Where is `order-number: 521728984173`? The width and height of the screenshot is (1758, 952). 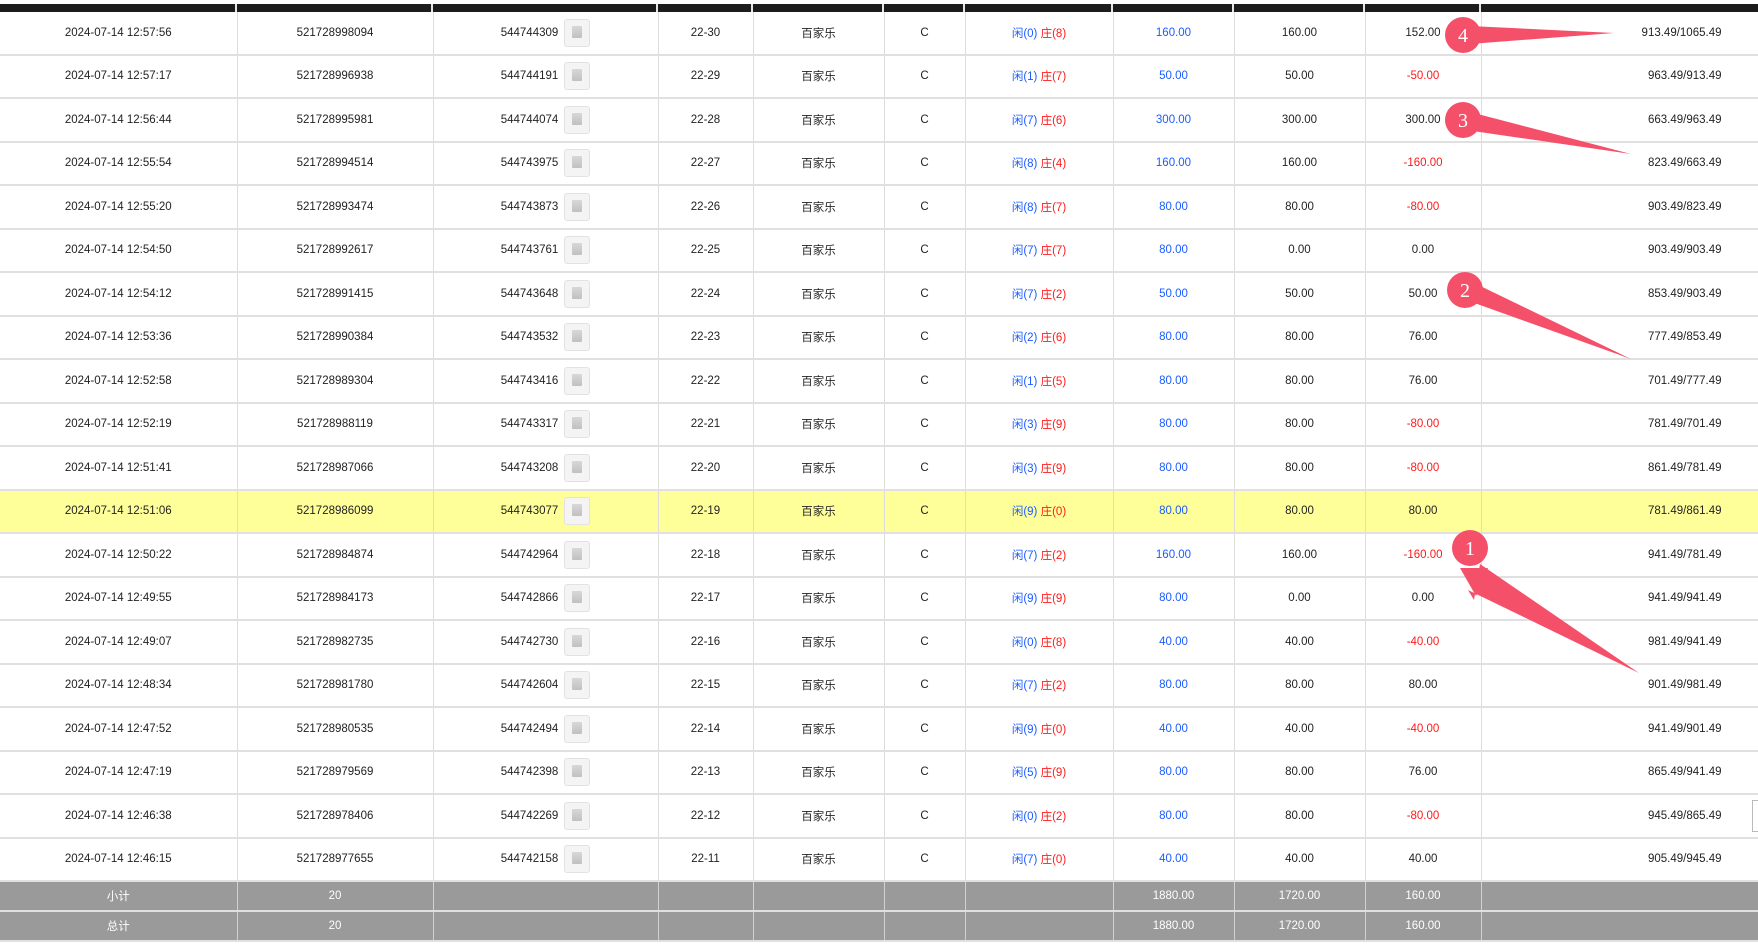
order-number: 521728984173 is located at coordinates (335, 598).